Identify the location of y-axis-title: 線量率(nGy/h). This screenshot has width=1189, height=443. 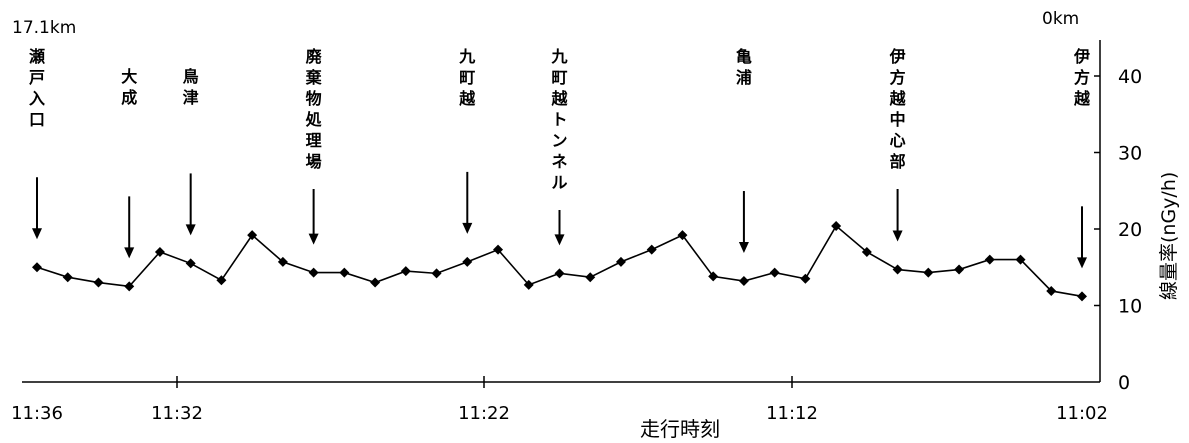
(1169, 236).